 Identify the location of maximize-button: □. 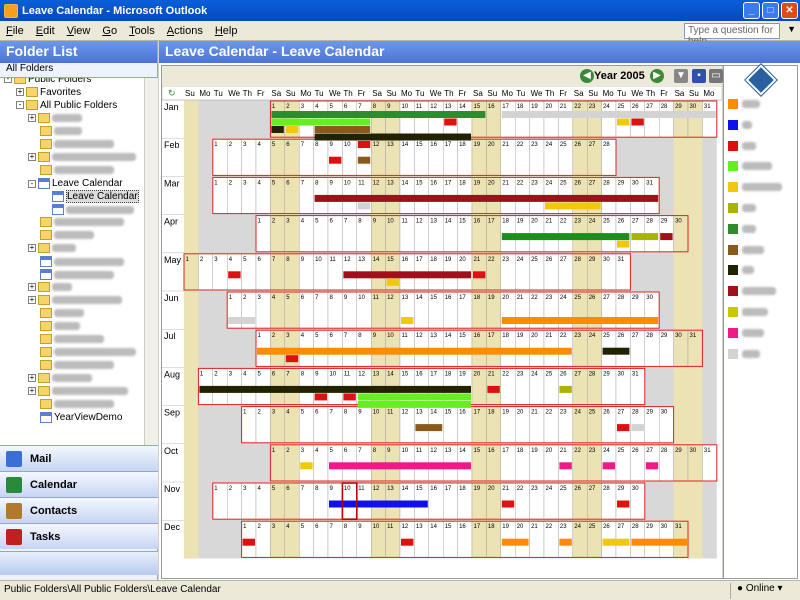
(770, 10).